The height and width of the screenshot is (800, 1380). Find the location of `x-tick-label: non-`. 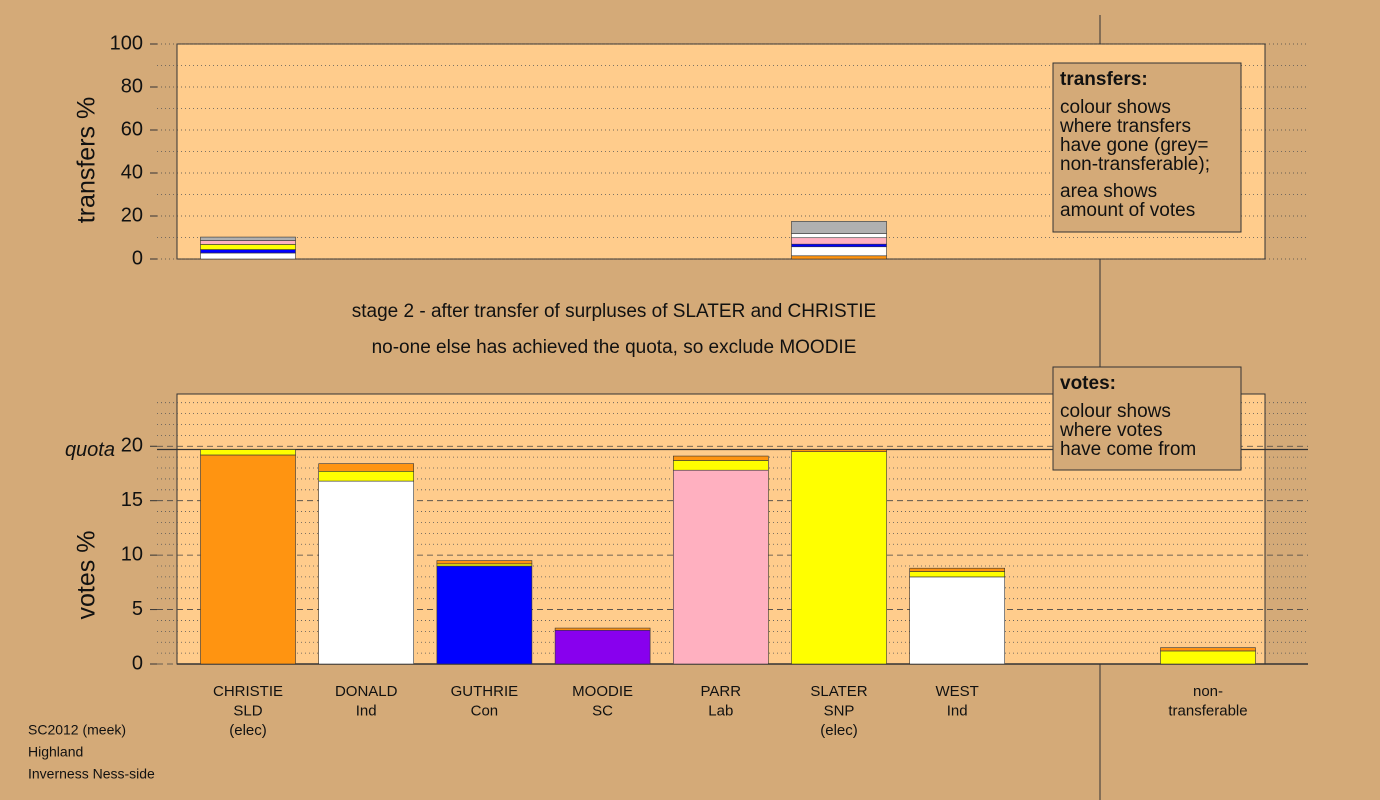

x-tick-label: non- is located at coordinates (1208, 691).